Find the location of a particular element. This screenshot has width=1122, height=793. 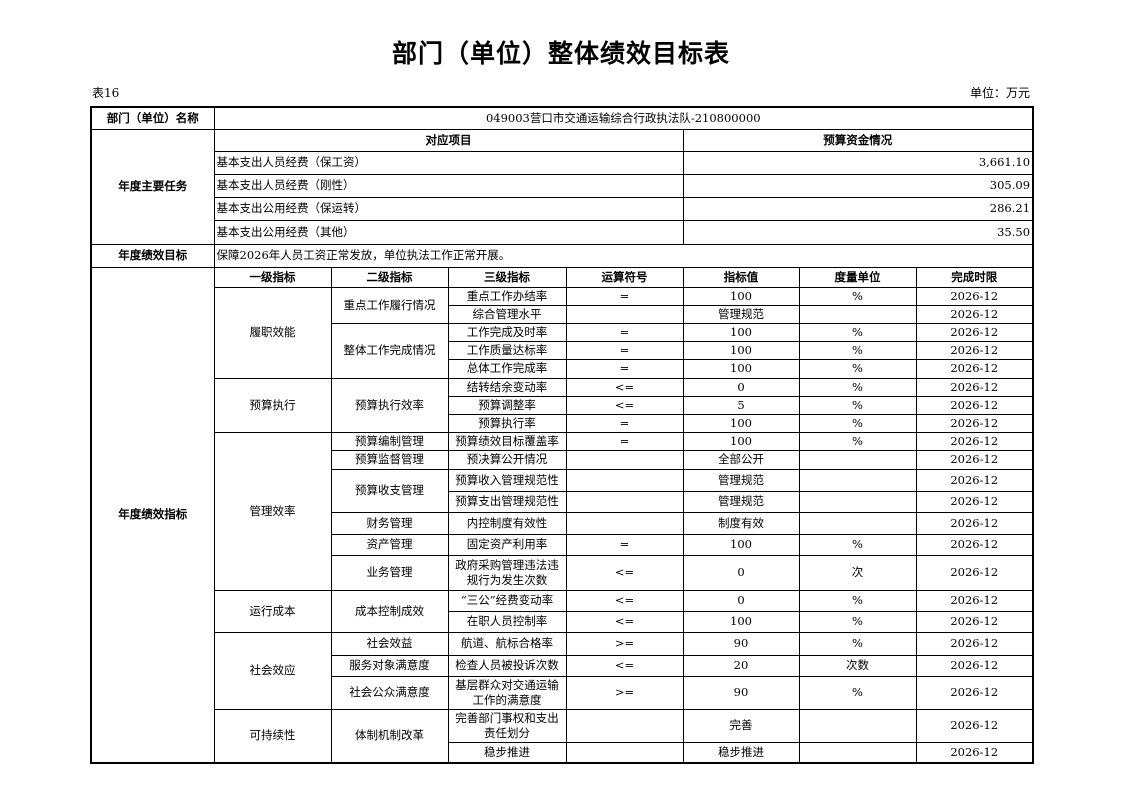

goal-value: 保障2026年人员工资正常发放，单位执法工作正常开展。 is located at coordinates (623, 255).